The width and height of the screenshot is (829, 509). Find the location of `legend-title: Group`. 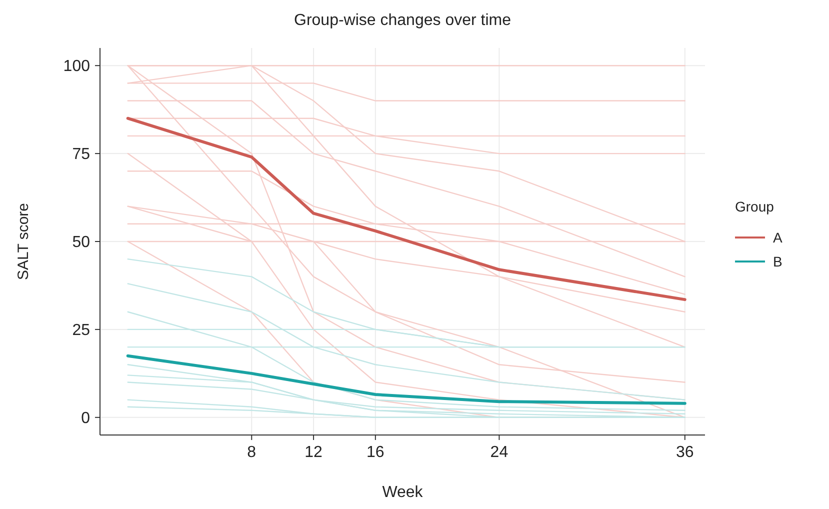

legend-title: Group is located at coordinates (754, 206).